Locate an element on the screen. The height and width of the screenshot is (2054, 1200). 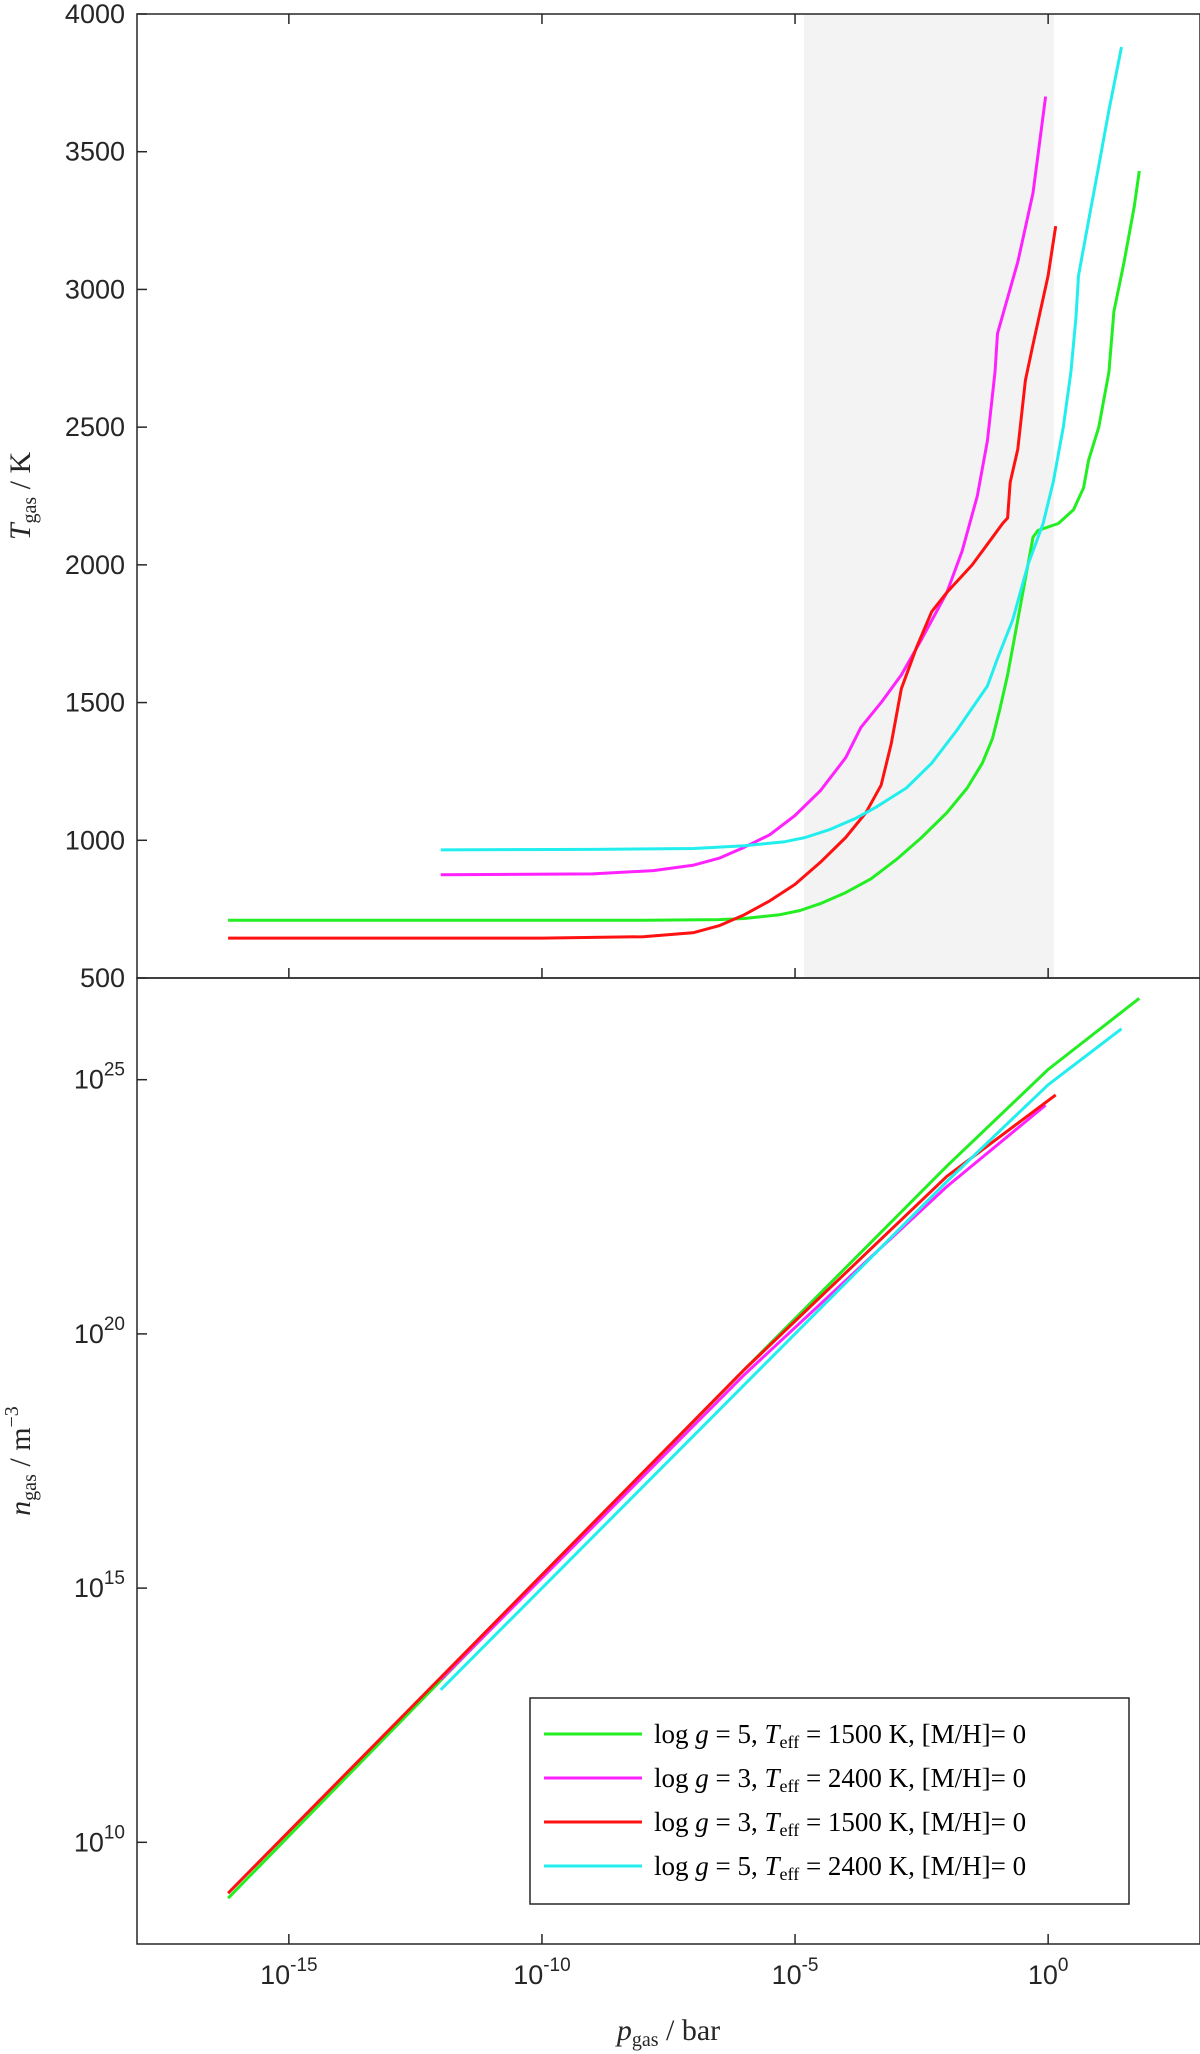
pressure-tick-label: 10⁻¹⁰ is located at coordinates (542, 1972).